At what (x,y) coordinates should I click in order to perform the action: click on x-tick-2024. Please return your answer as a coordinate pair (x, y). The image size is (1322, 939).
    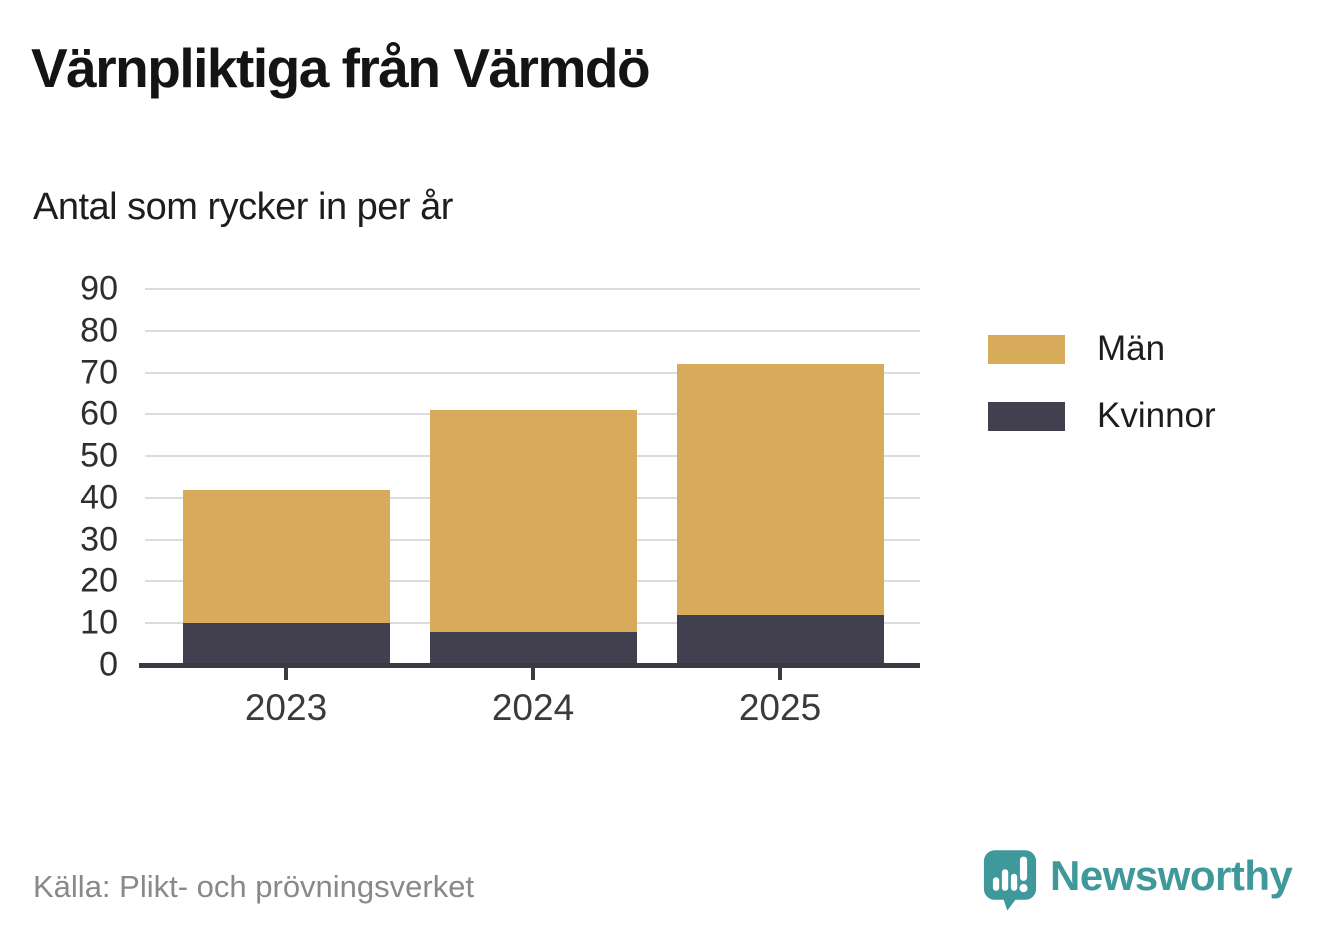
    Looking at the image, I should click on (533, 673).